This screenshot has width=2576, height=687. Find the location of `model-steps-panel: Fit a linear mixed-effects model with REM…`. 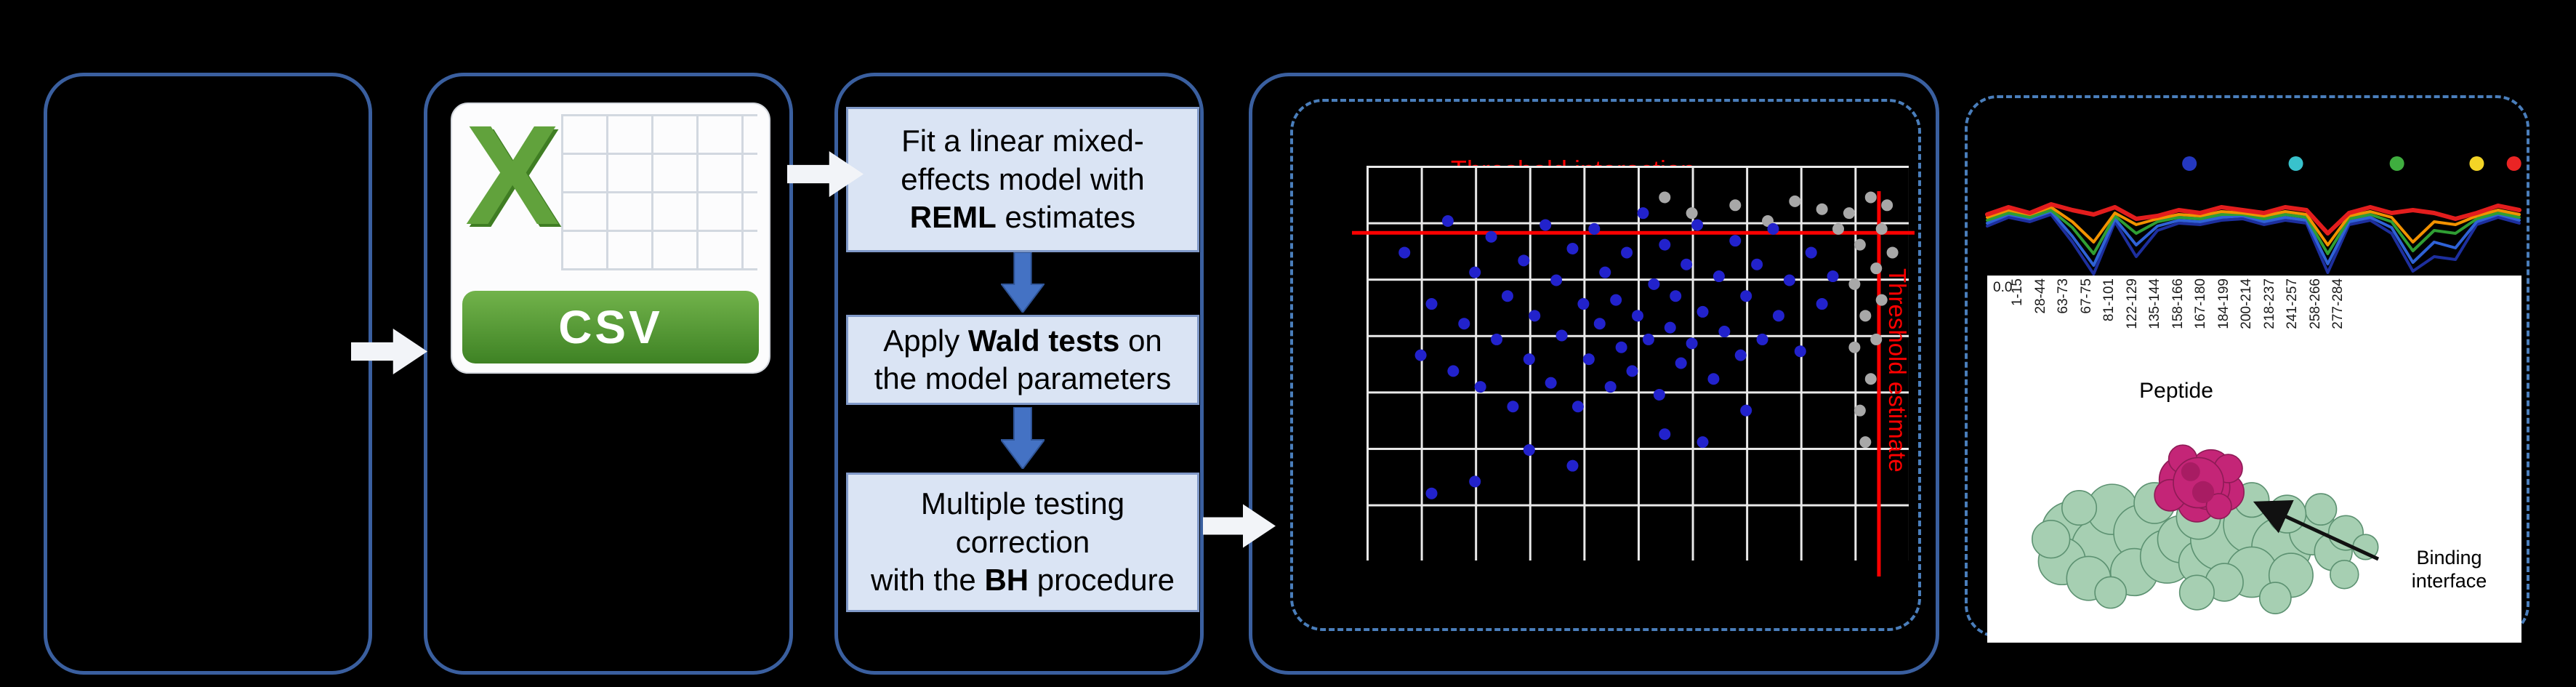

model-steps-panel: Fit a linear mixed-effects model with REM… is located at coordinates (1019, 374).